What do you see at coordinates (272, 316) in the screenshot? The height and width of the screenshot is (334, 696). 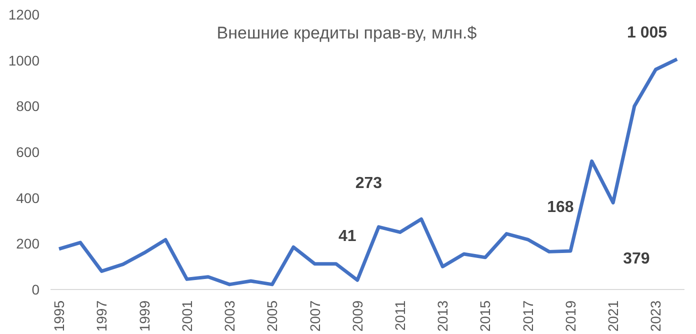 I see `x-tick-label: 2005` at bounding box center [272, 316].